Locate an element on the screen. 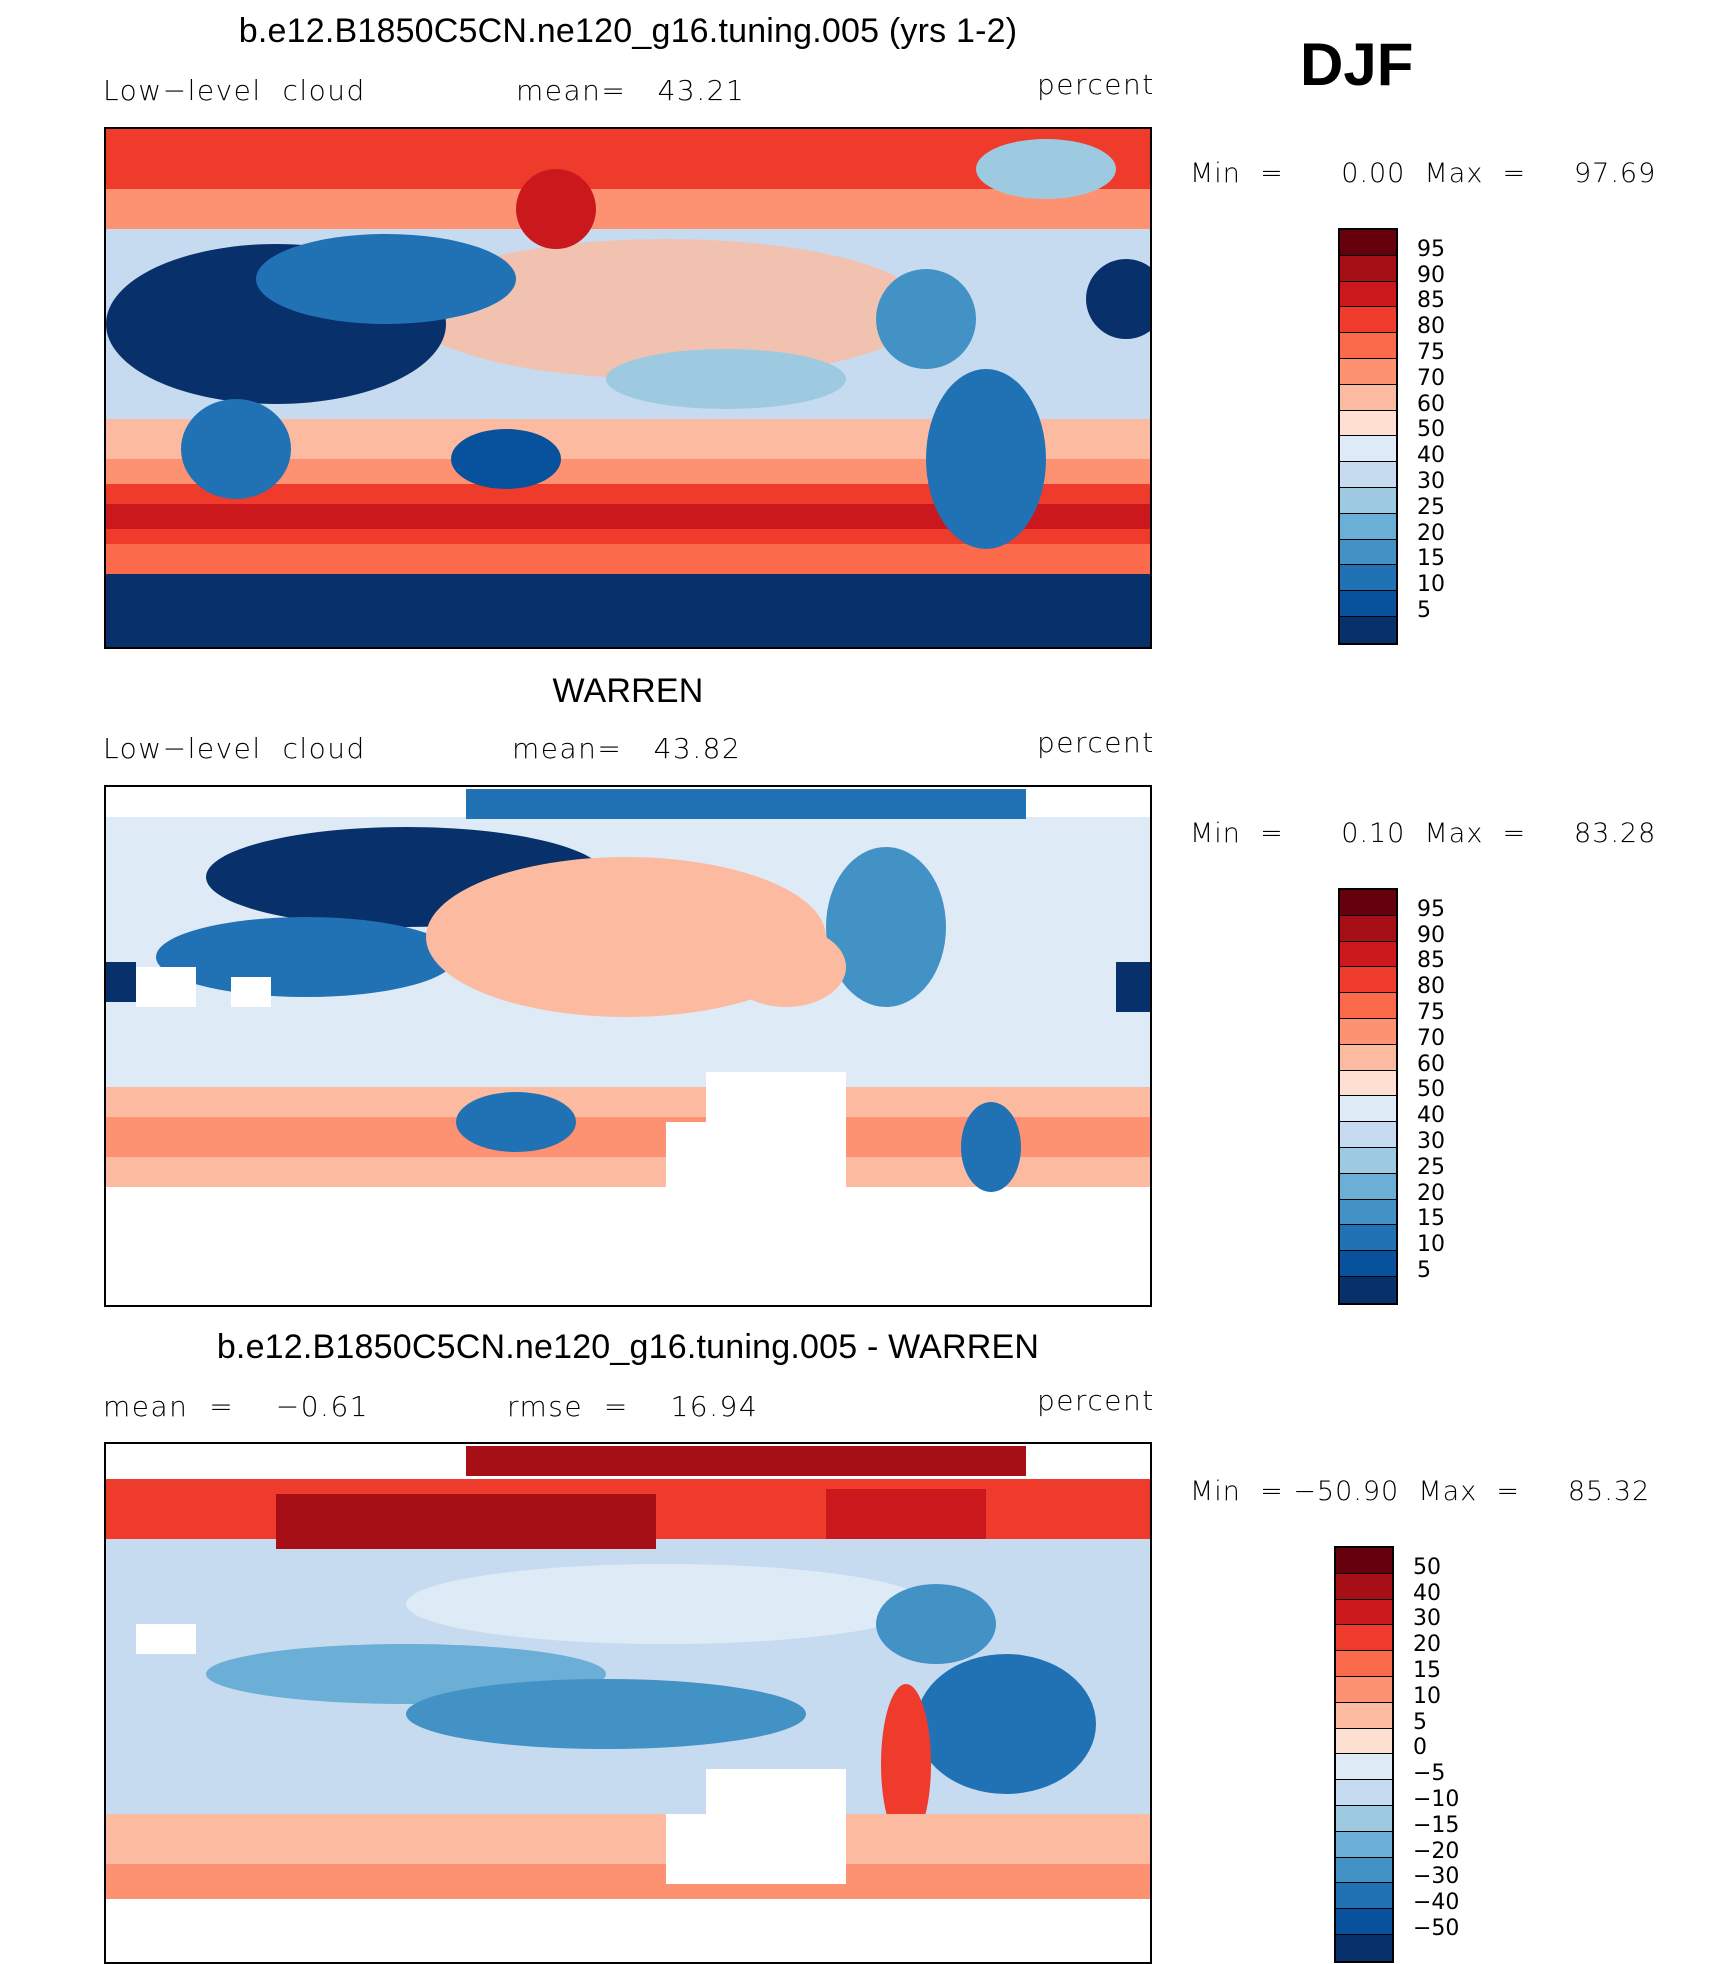 The height and width of the screenshot is (1964, 1710). panel-2-title: WARREN is located at coordinates (628, 691).